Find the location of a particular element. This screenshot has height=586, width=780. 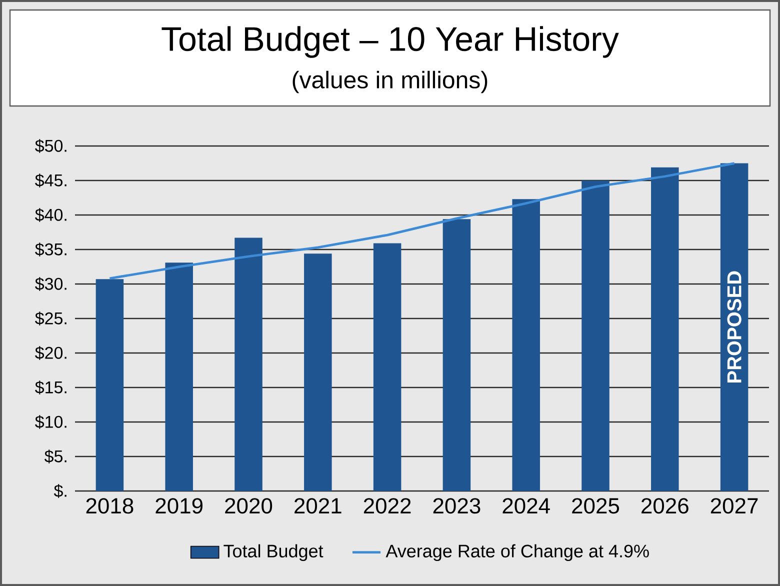

x-tick-label: 2018 is located at coordinates (110, 506).